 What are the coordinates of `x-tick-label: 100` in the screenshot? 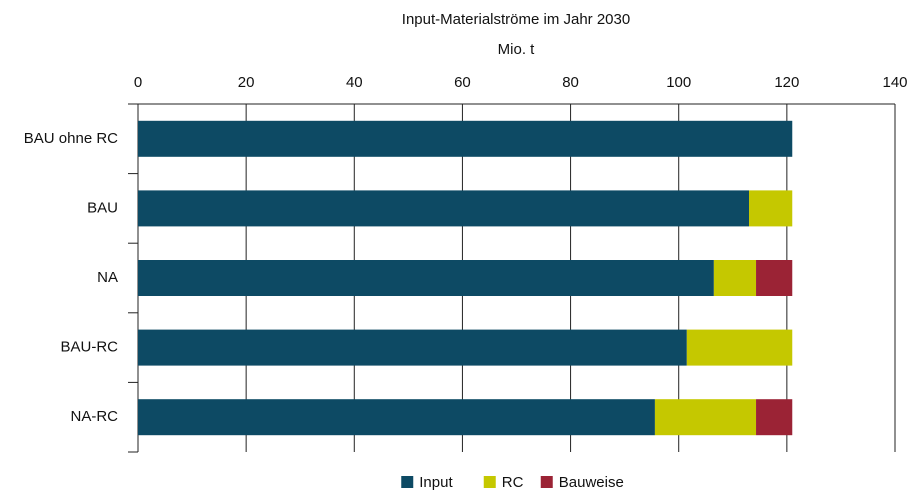 It's located at (678, 82).